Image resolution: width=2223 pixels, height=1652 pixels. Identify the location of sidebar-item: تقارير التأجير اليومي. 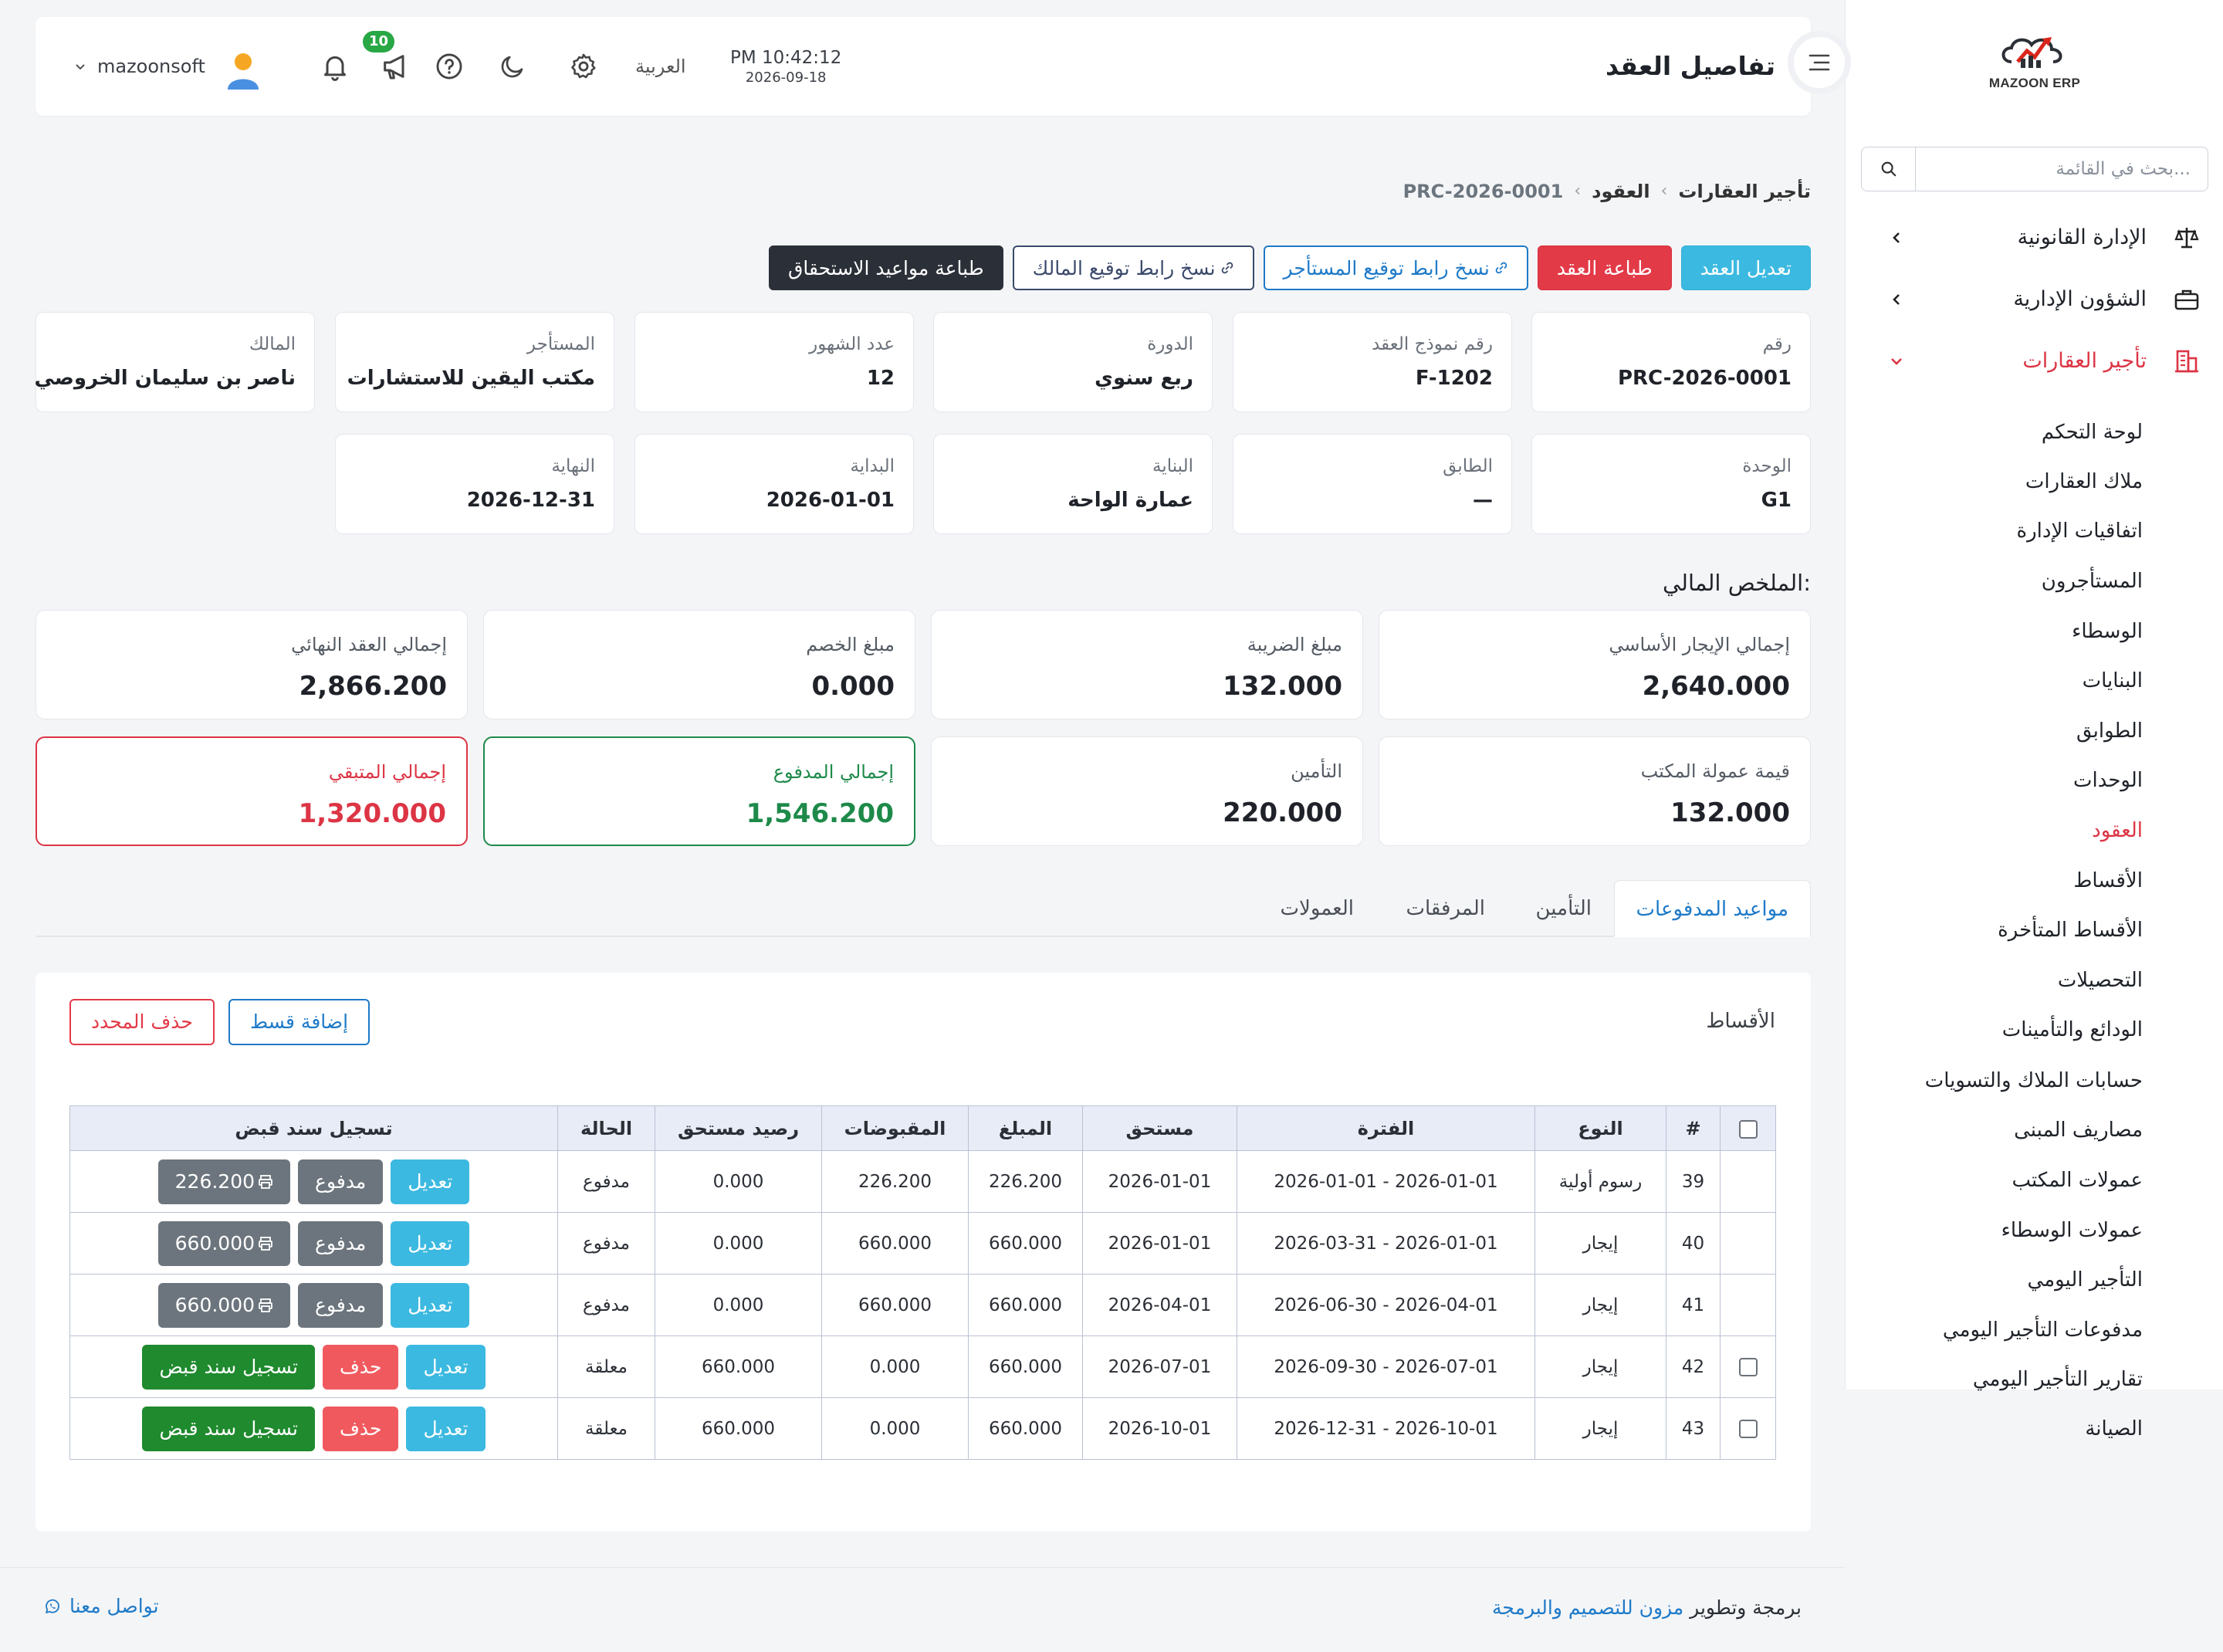
(2057, 1379).